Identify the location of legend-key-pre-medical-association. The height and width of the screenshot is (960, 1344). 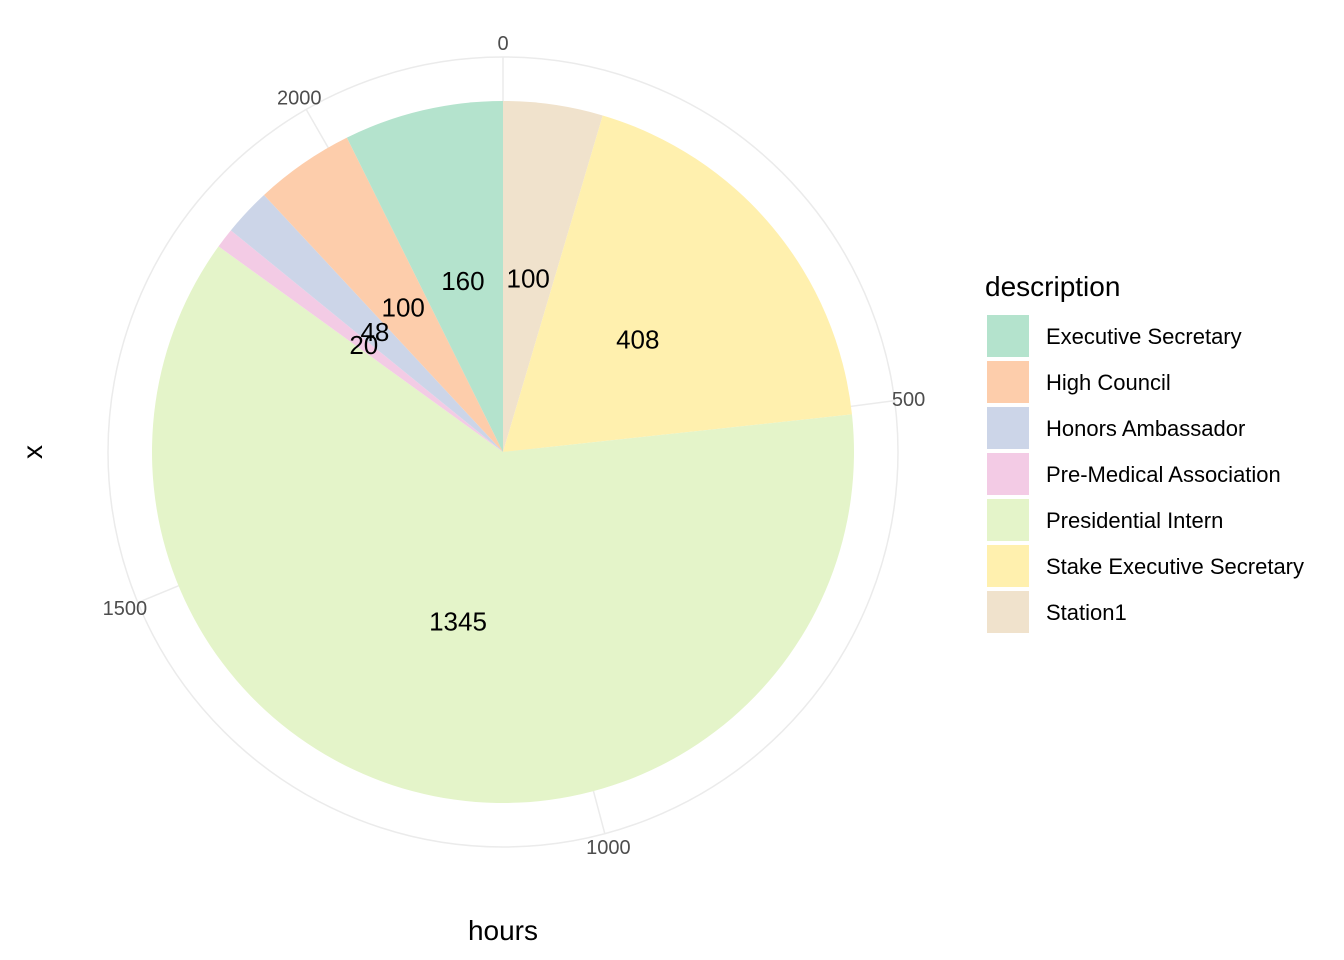
(1008, 474).